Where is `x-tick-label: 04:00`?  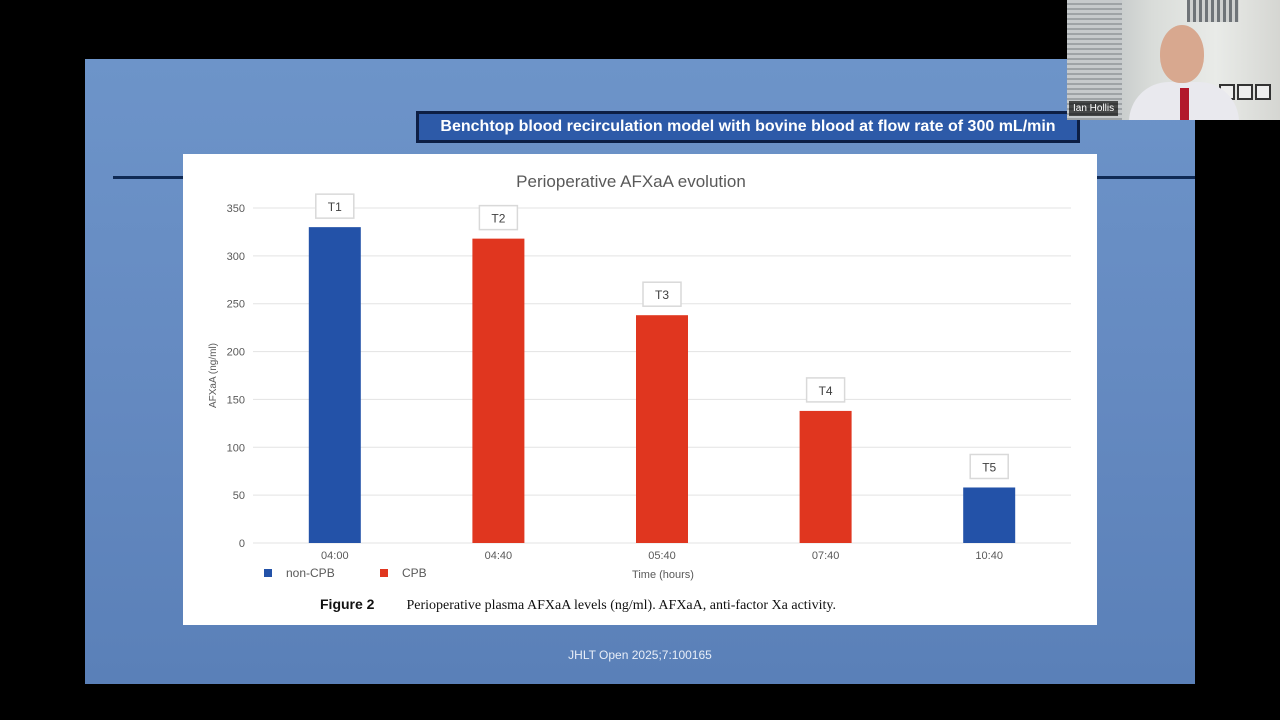 x-tick-label: 04:00 is located at coordinates (335, 556).